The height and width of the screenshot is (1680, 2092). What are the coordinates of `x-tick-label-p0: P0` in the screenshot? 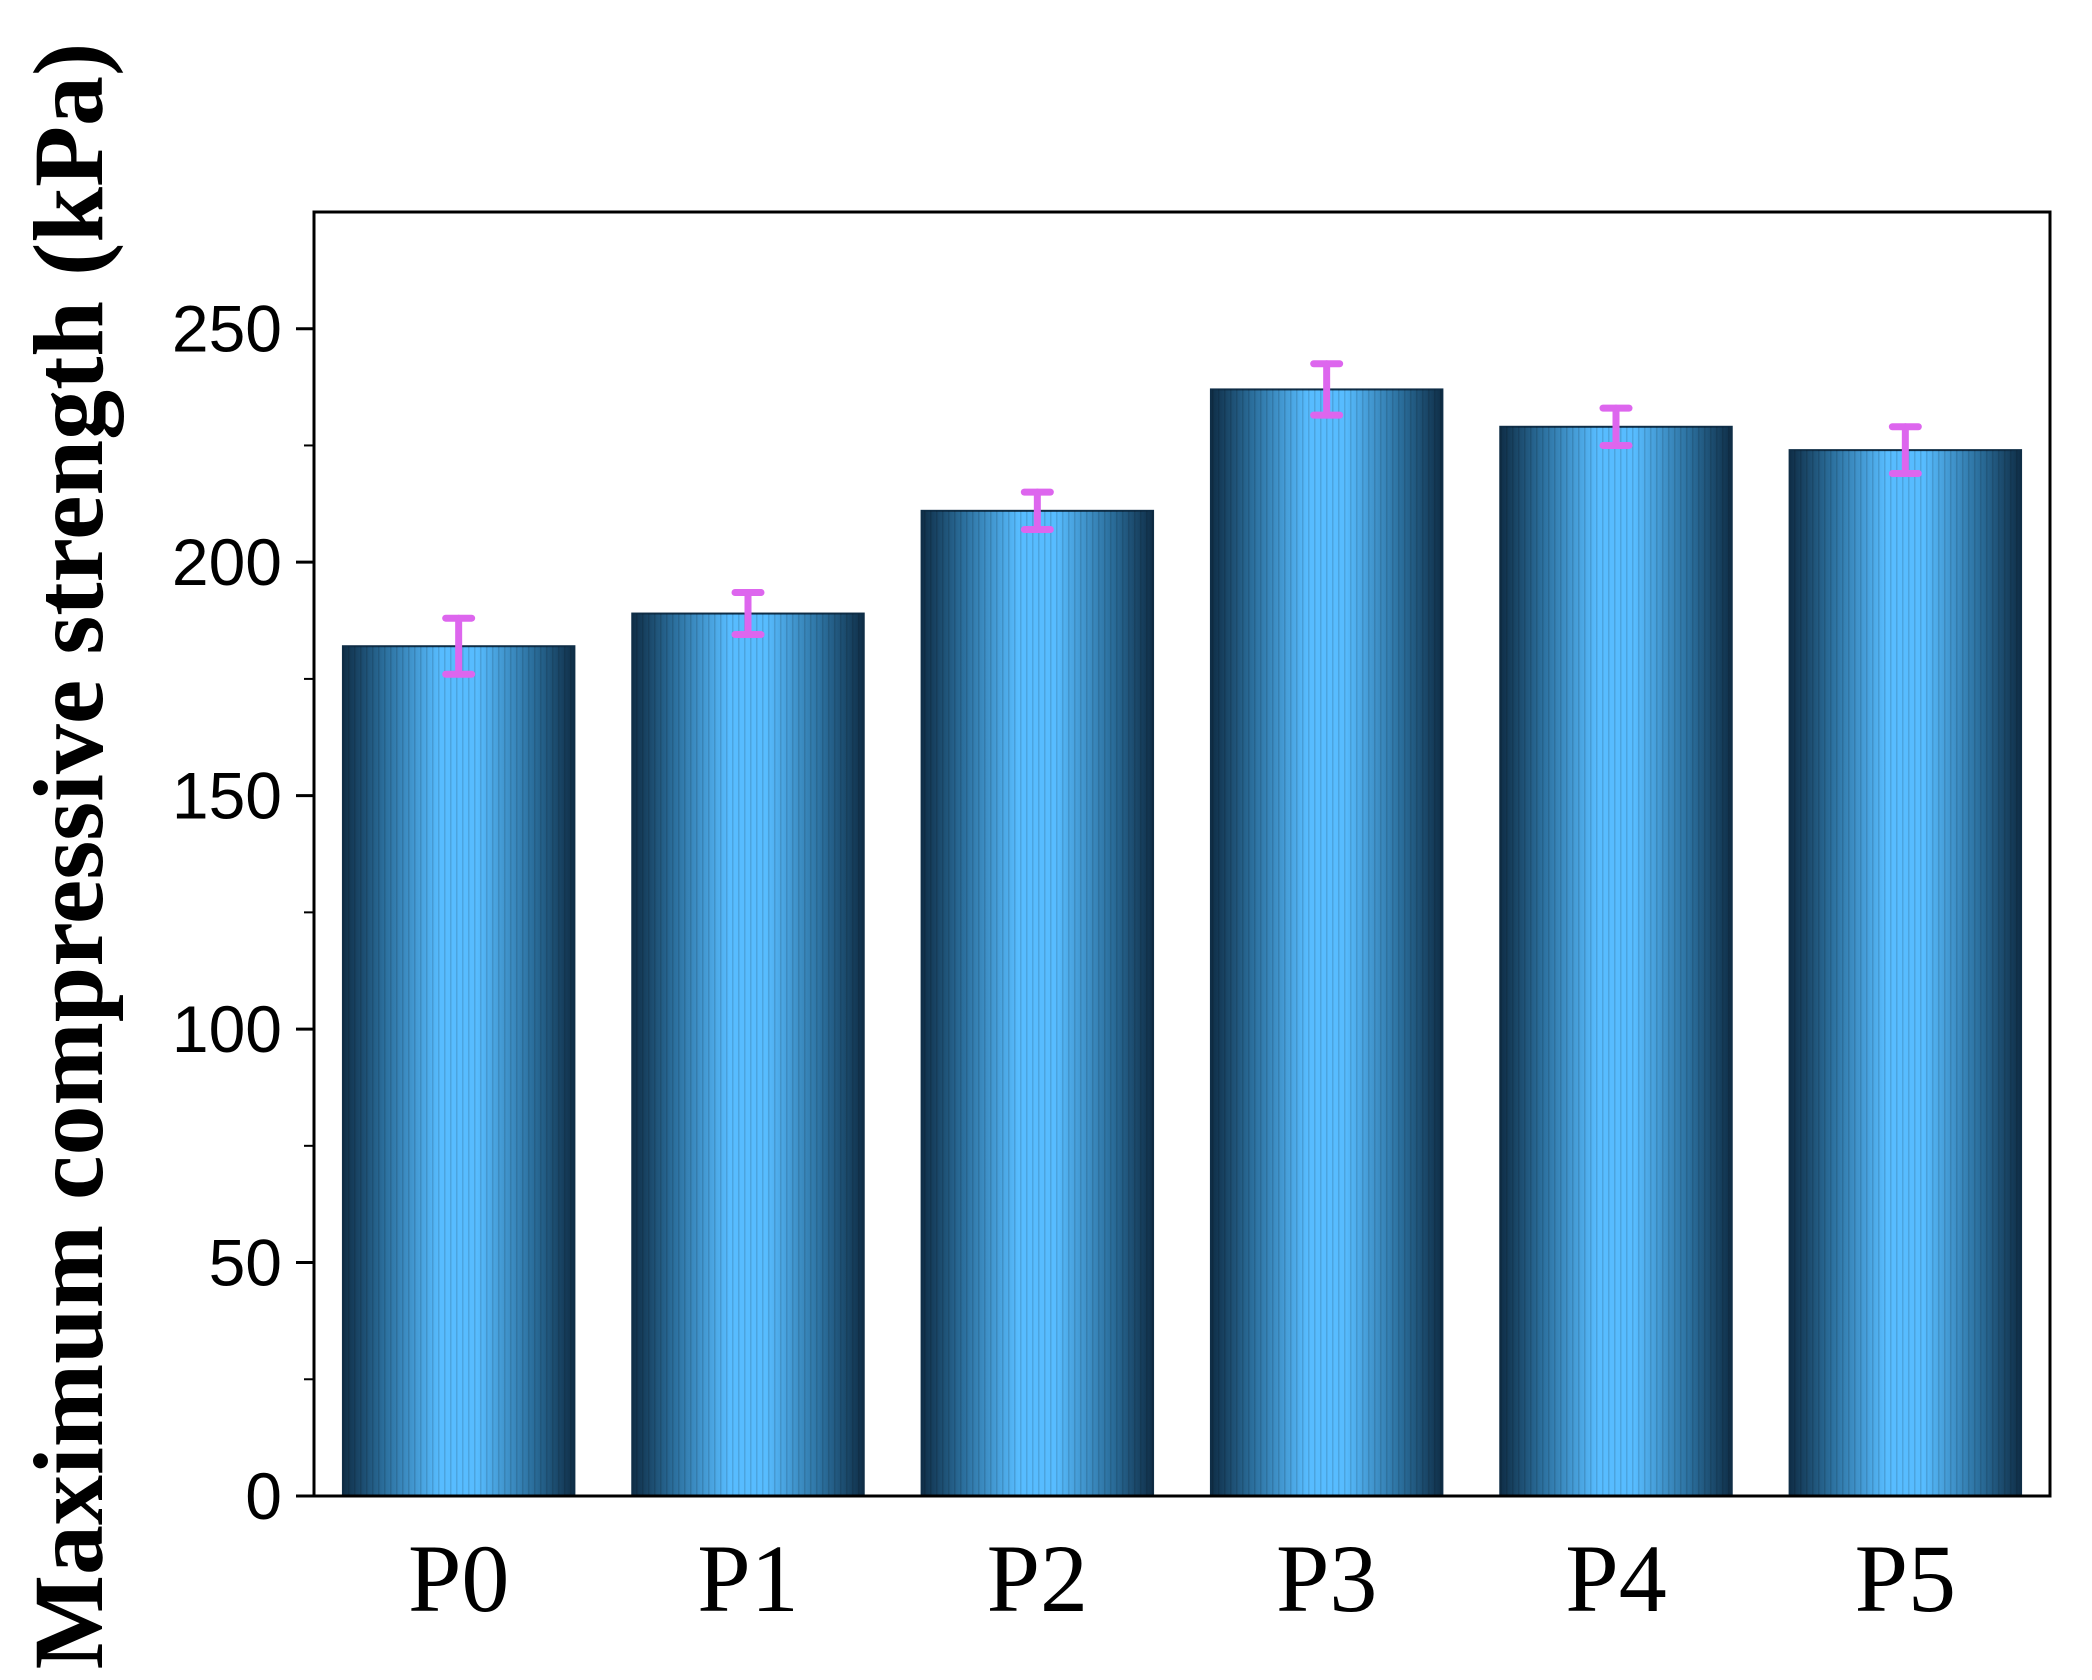 It's located at (458, 1578).